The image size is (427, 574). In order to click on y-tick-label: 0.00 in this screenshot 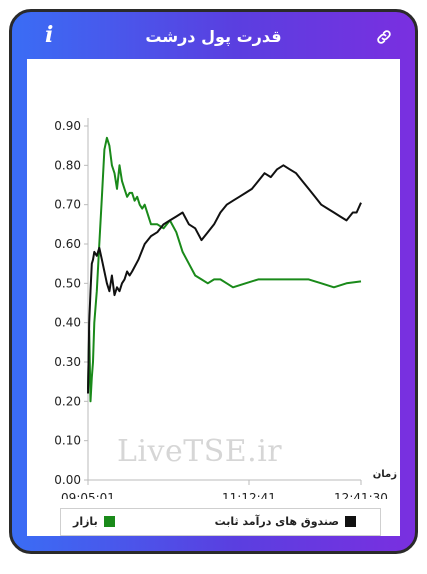, I will do `click(67, 480)`.